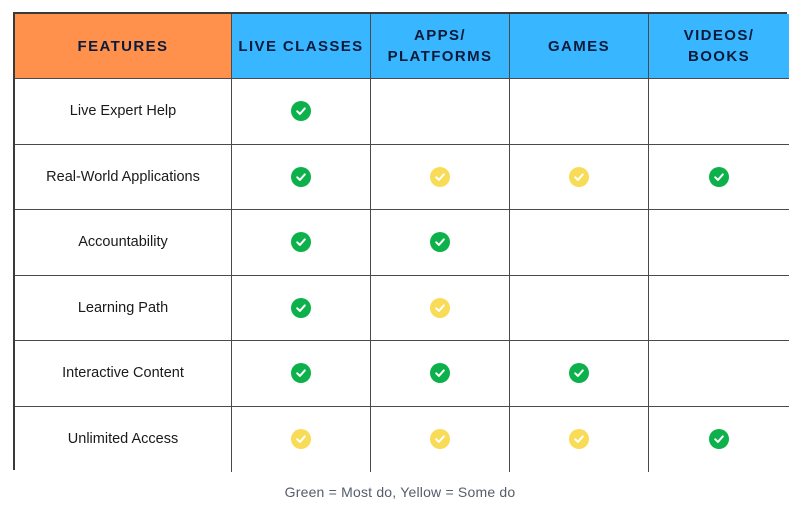 The height and width of the screenshot is (508, 800). I want to click on feature-label-accountability: Accountability, so click(123, 242).